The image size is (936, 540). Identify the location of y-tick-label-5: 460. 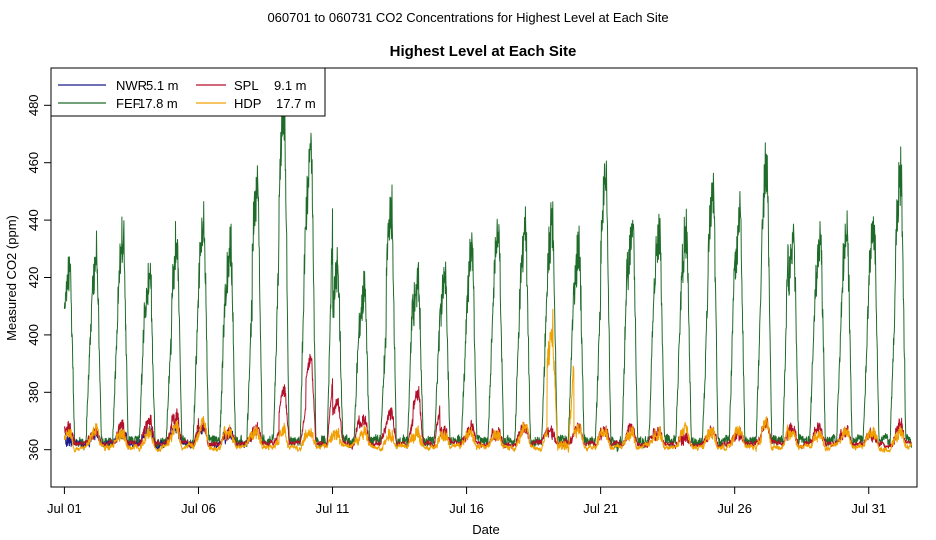
(33, 163).